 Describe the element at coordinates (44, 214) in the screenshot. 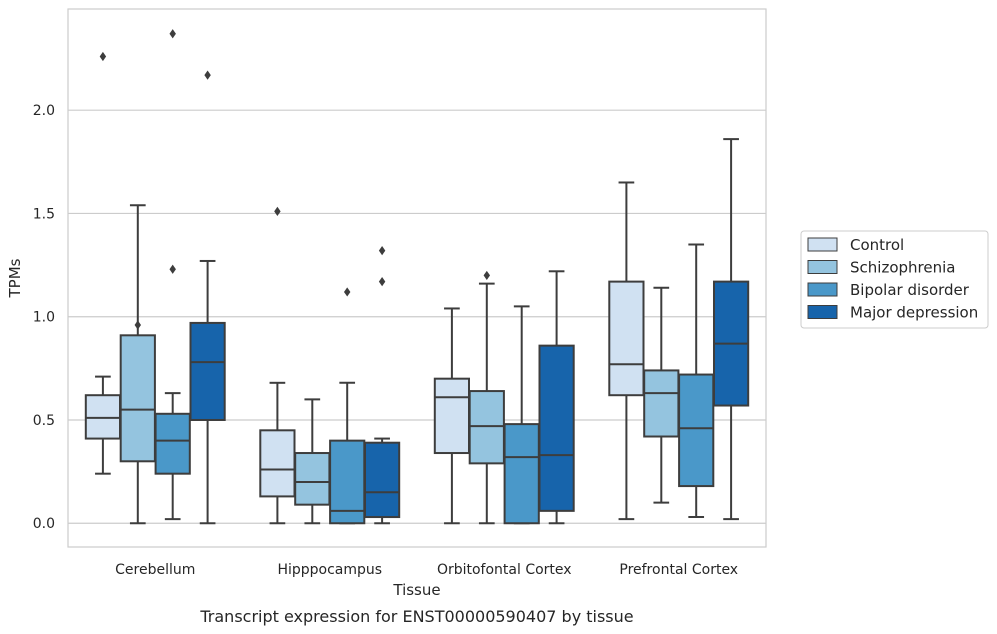

I see `y-tick-label: 1.5` at that location.